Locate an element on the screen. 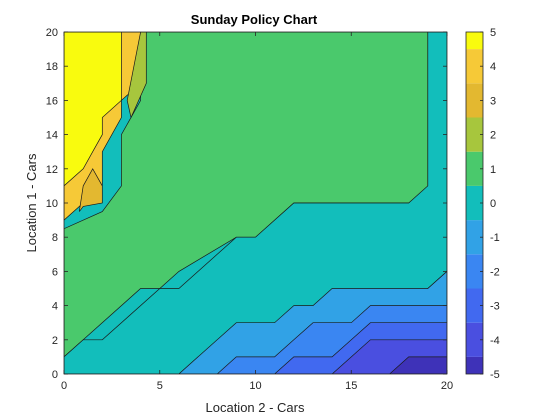 The height and width of the screenshot is (420, 560). y-tick-label: 16 is located at coordinates (52, 101).